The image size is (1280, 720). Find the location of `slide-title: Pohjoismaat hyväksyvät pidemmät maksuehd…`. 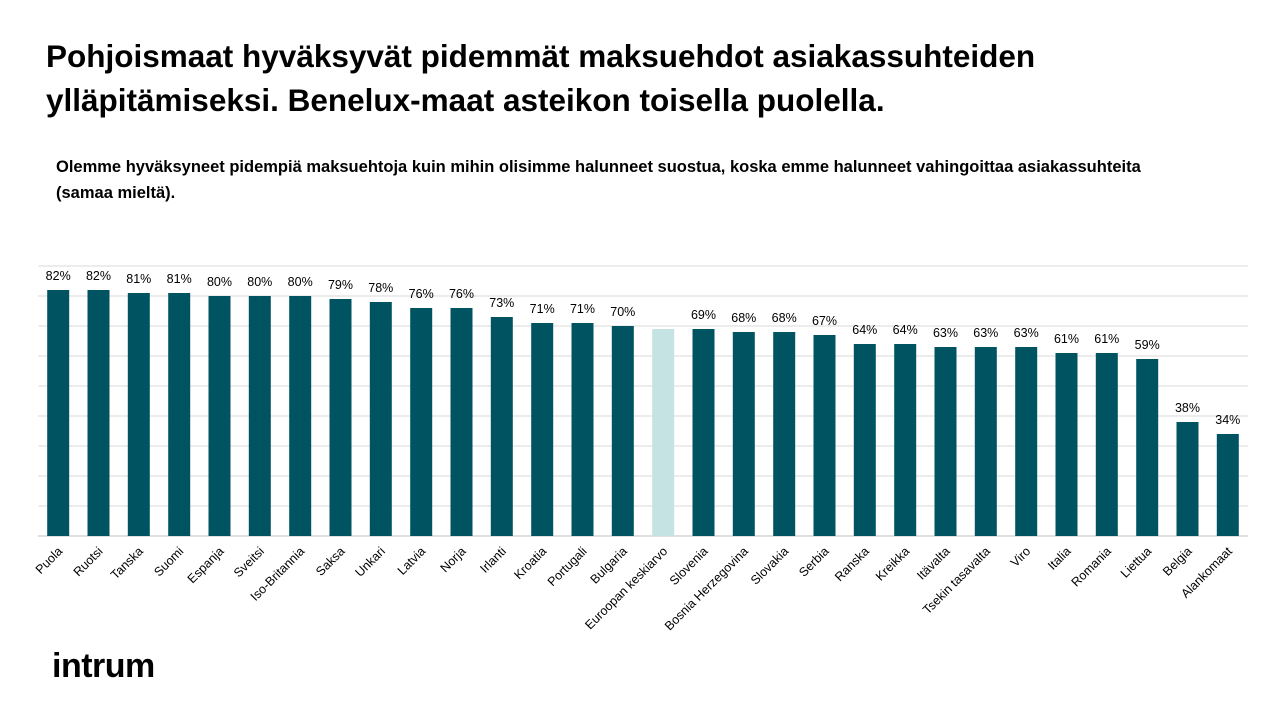

slide-title: Pohjoismaat hyväksyvät pidemmät maksuehd… is located at coordinates (541, 78).